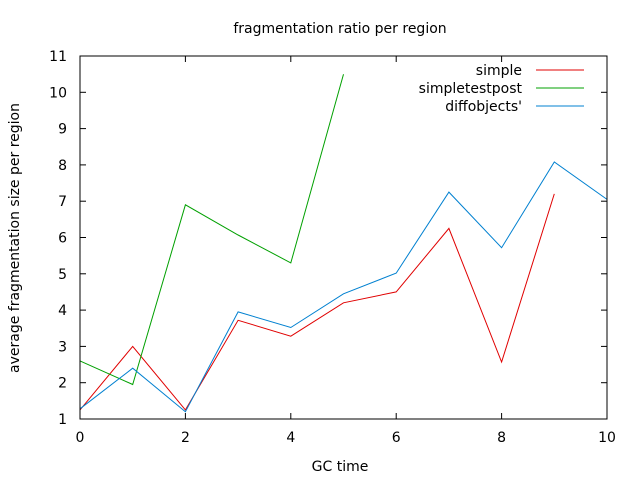 The height and width of the screenshot is (480, 640). Describe the element at coordinates (15, 238) in the screenshot. I see `y-axis-label: average fragmentation size per region` at that location.